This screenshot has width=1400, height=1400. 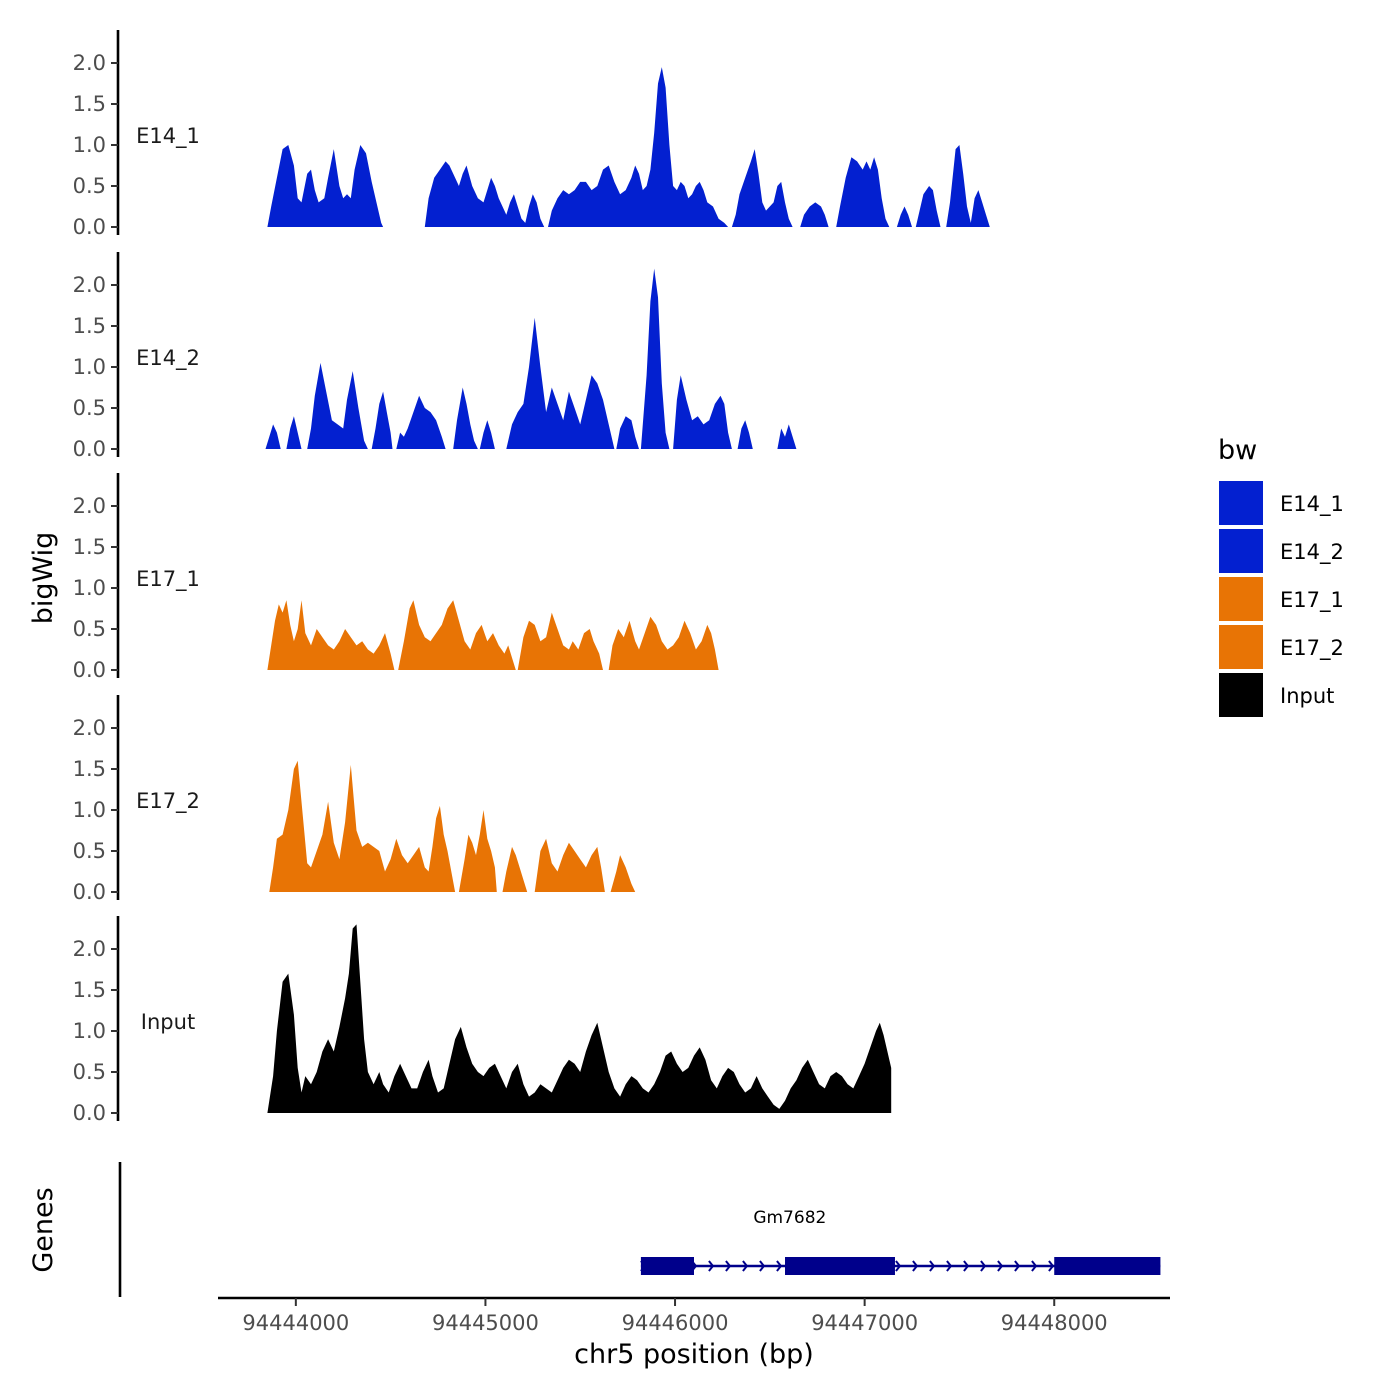 I want to click on gene-models: Gm7682, so click(x=900, y=1241).